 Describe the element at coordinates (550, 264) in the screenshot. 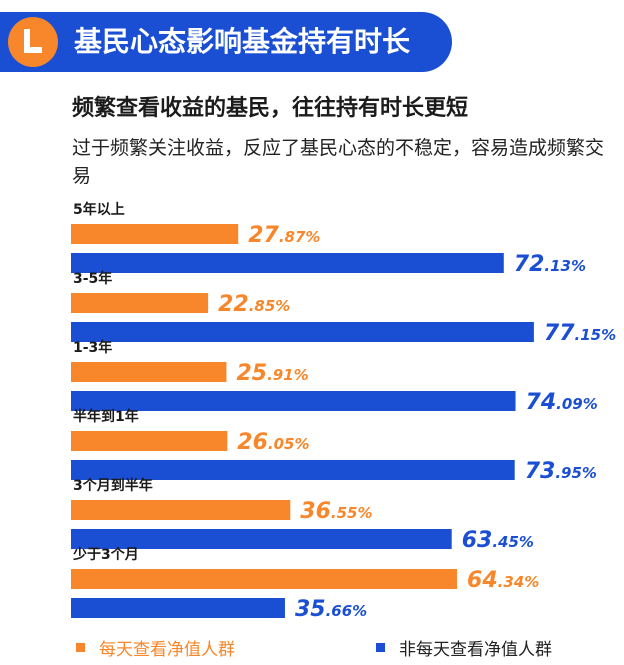

I see `value-label-non-daily: 72.13%` at that location.